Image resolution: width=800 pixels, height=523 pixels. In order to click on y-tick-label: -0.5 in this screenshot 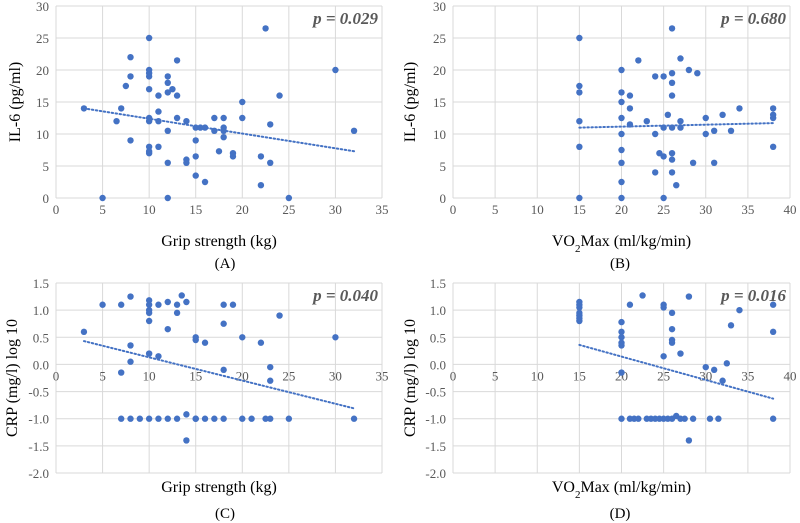, I will do `click(435, 392)`.